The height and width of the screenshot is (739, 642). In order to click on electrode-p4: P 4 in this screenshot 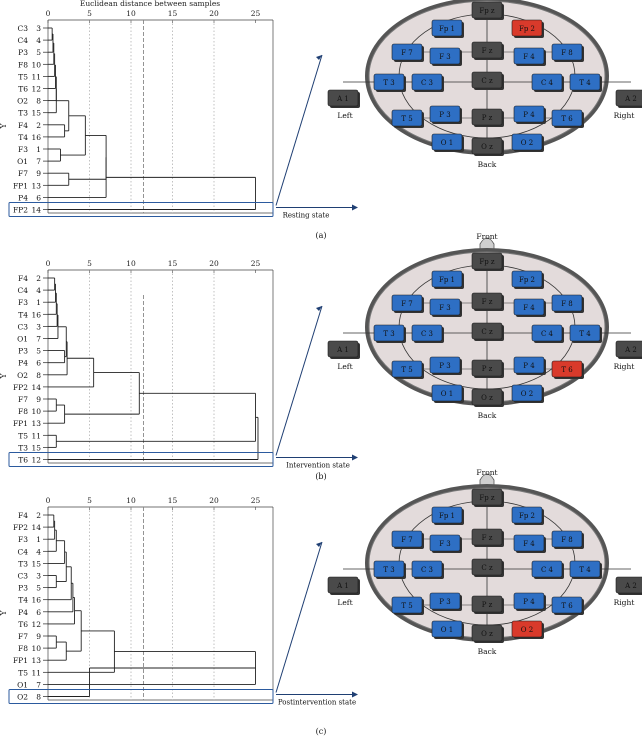, I will do `click(529, 365)`.